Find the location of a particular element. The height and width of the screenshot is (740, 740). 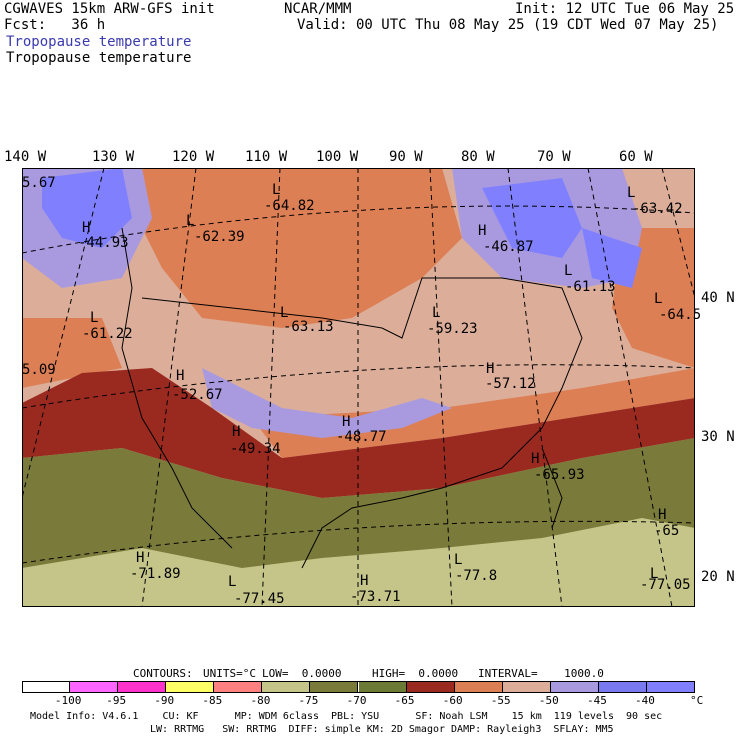

color-legend-frame is located at coordinates (358, 687).